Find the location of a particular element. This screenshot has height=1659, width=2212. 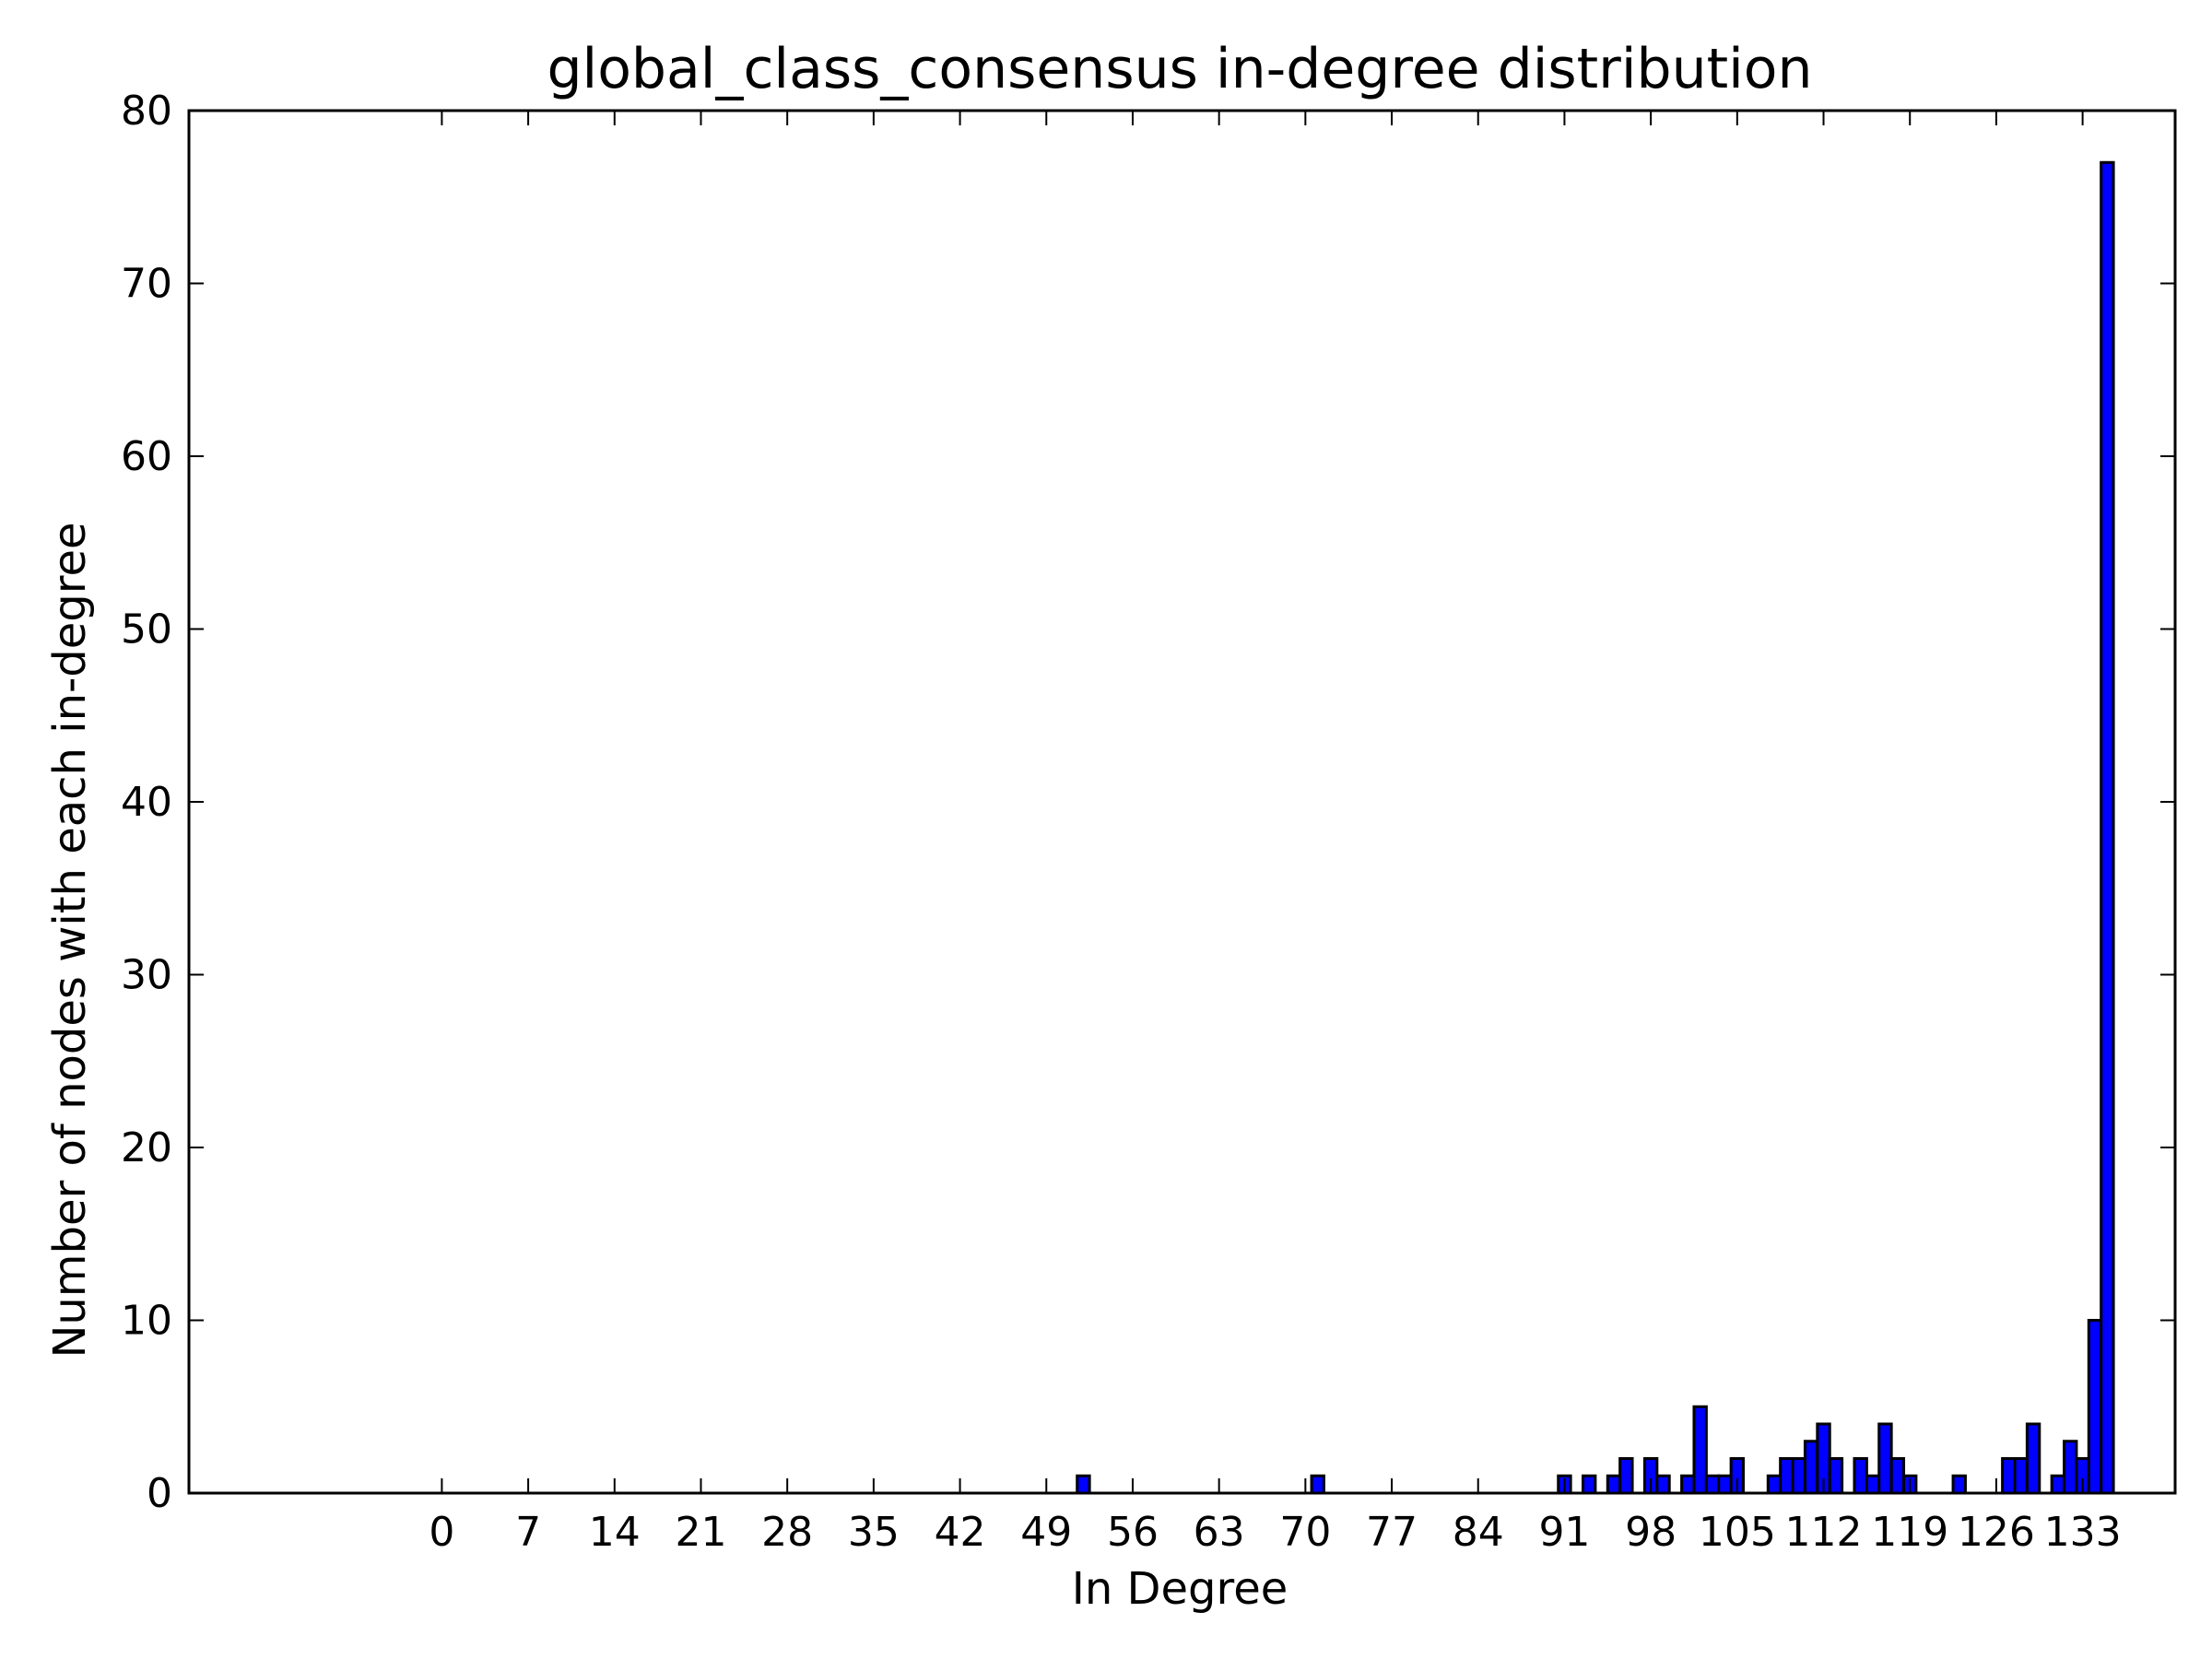

x-tick-label: 91 is located at coordinates (1564, 1532).